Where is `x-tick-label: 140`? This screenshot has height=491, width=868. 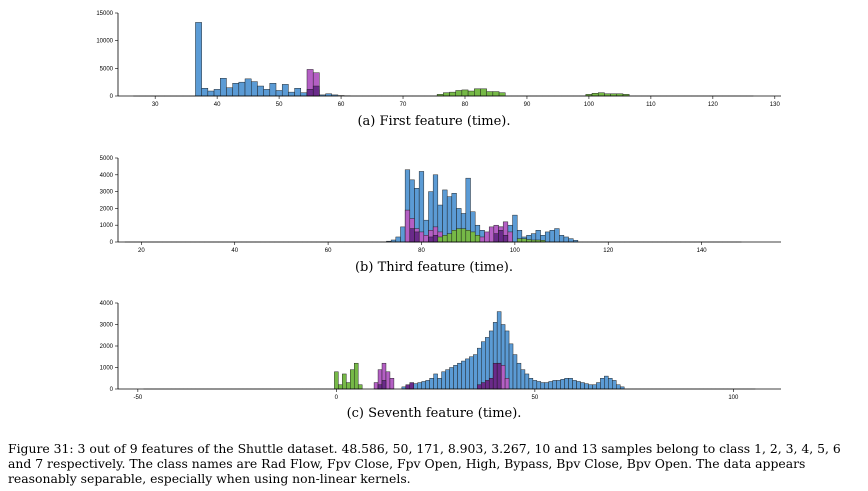
x-tick-label: 140 is located at coordinates (702, 251).